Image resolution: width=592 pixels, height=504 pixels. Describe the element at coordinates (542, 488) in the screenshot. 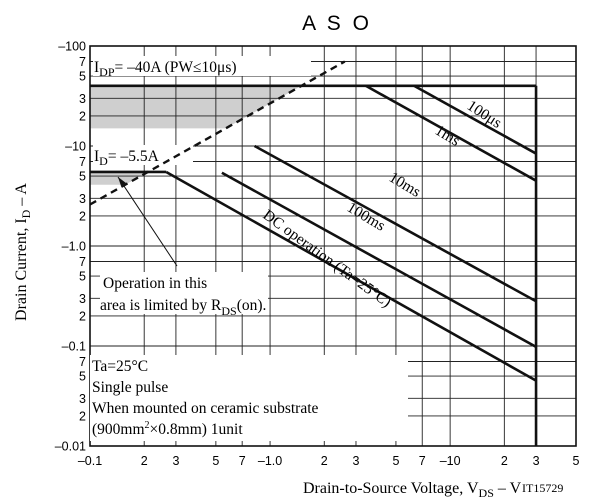

I see `figure-code: IT15729` at that location.